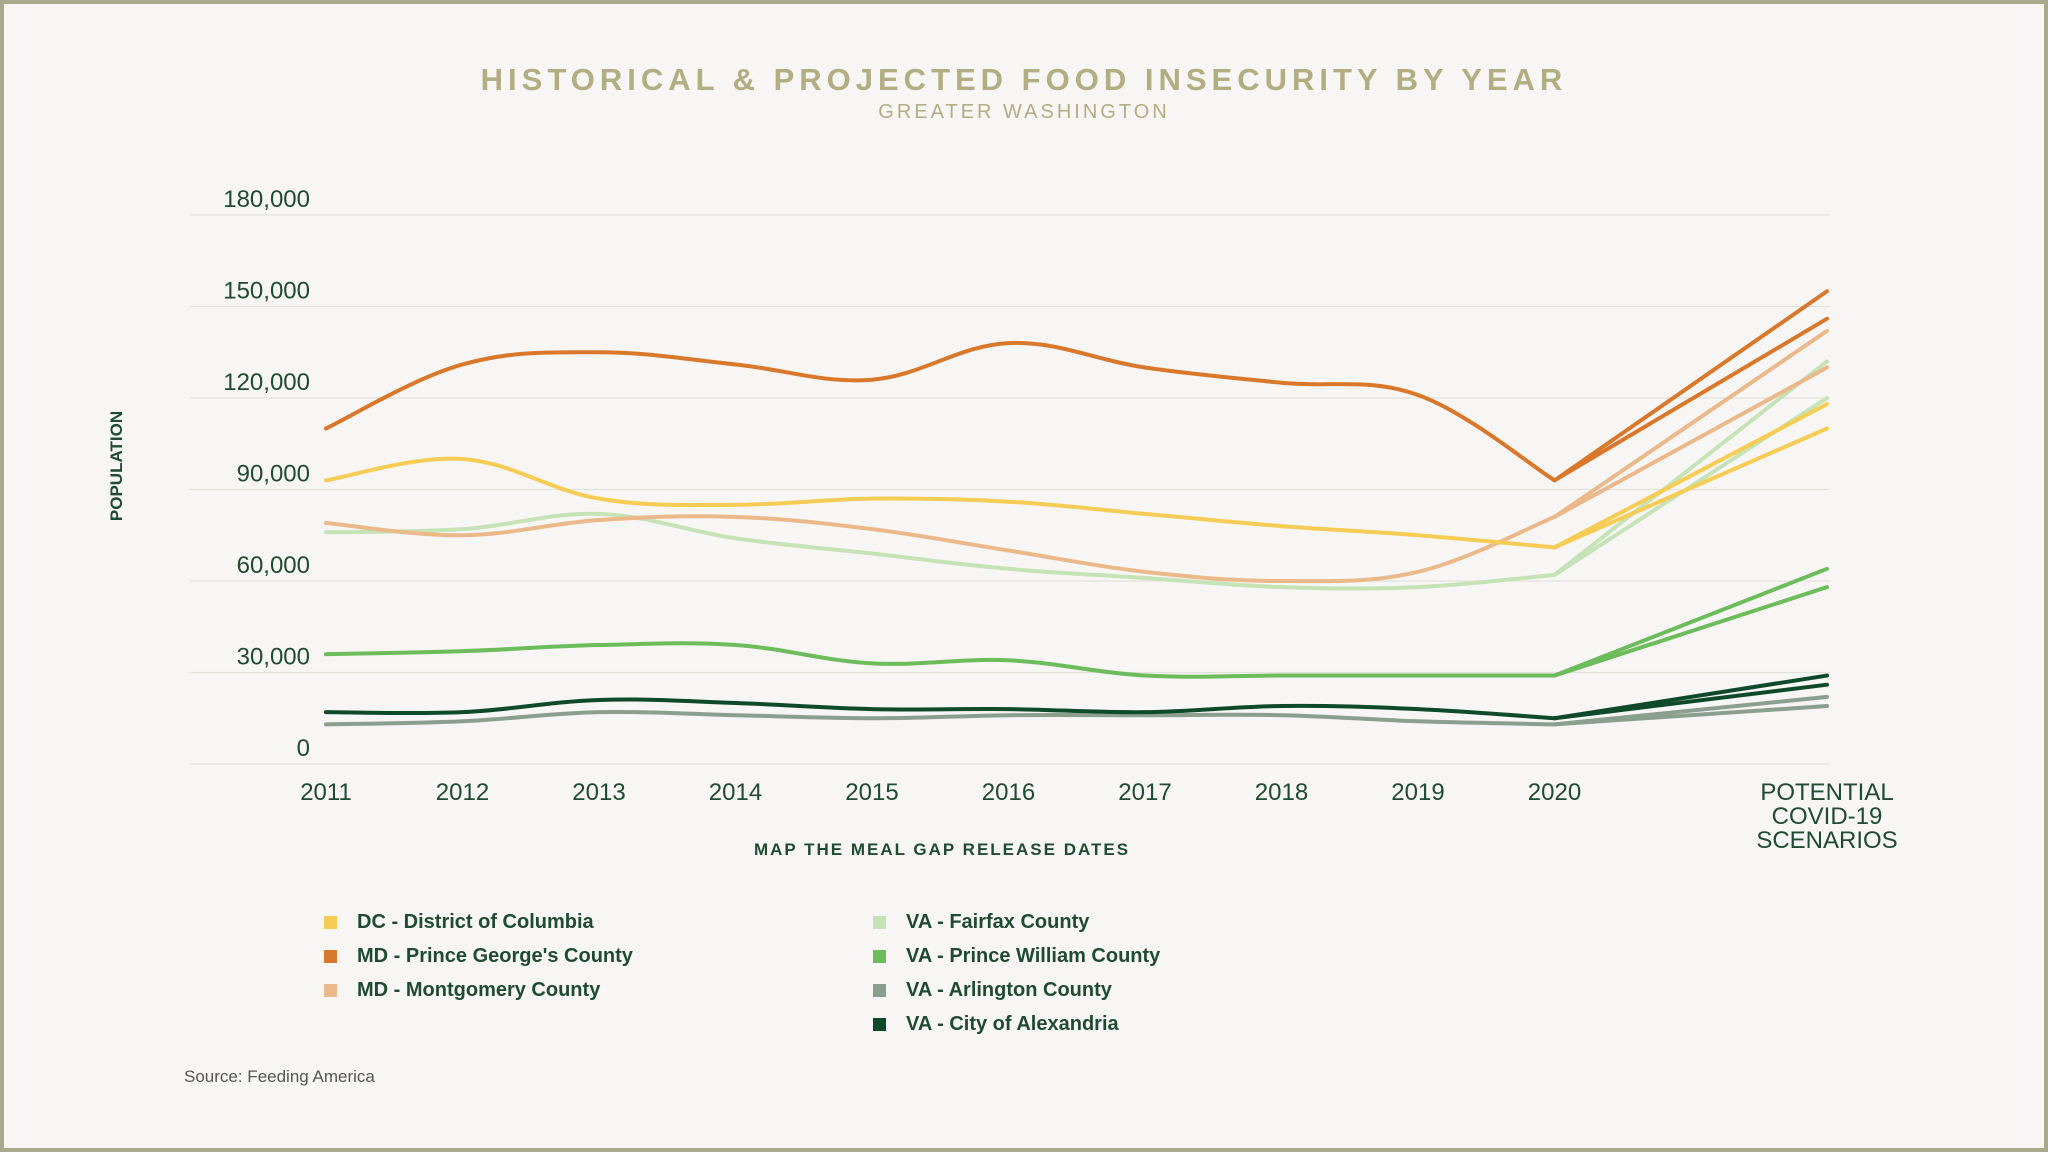 Image resolution: width=2048 pixels, height=1152 pixels. What do you see at coordinates (942, 849) in the screenshot?
I see `x-axis-title: MAP THE MEAL GAP RELEASE DATES` at bounding box center [942, 849].